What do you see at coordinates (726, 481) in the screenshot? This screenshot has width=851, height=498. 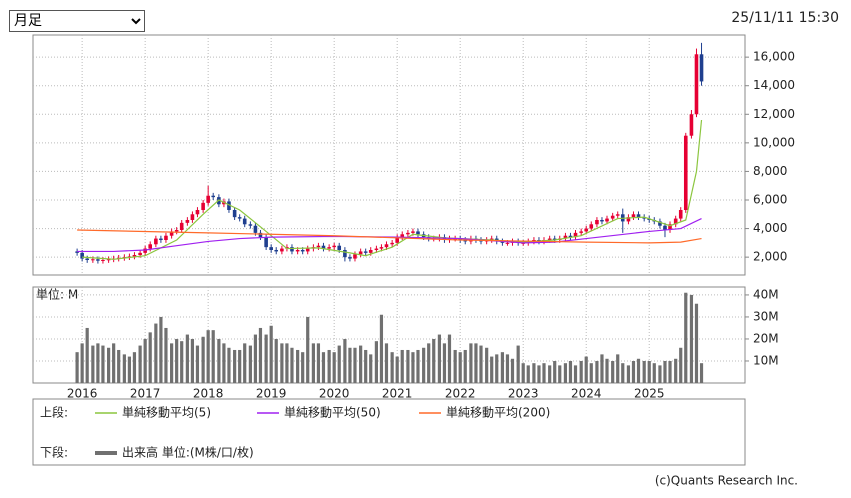 I see `copyright: (c)Quants Research Inc.` at bounding box center [726, 481].